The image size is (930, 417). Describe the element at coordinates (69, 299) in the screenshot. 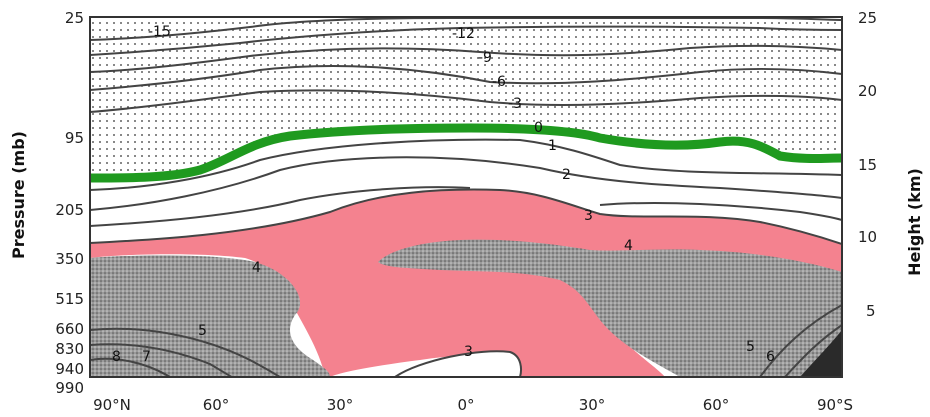

I see `pressure-tick-label: 515` at that location.